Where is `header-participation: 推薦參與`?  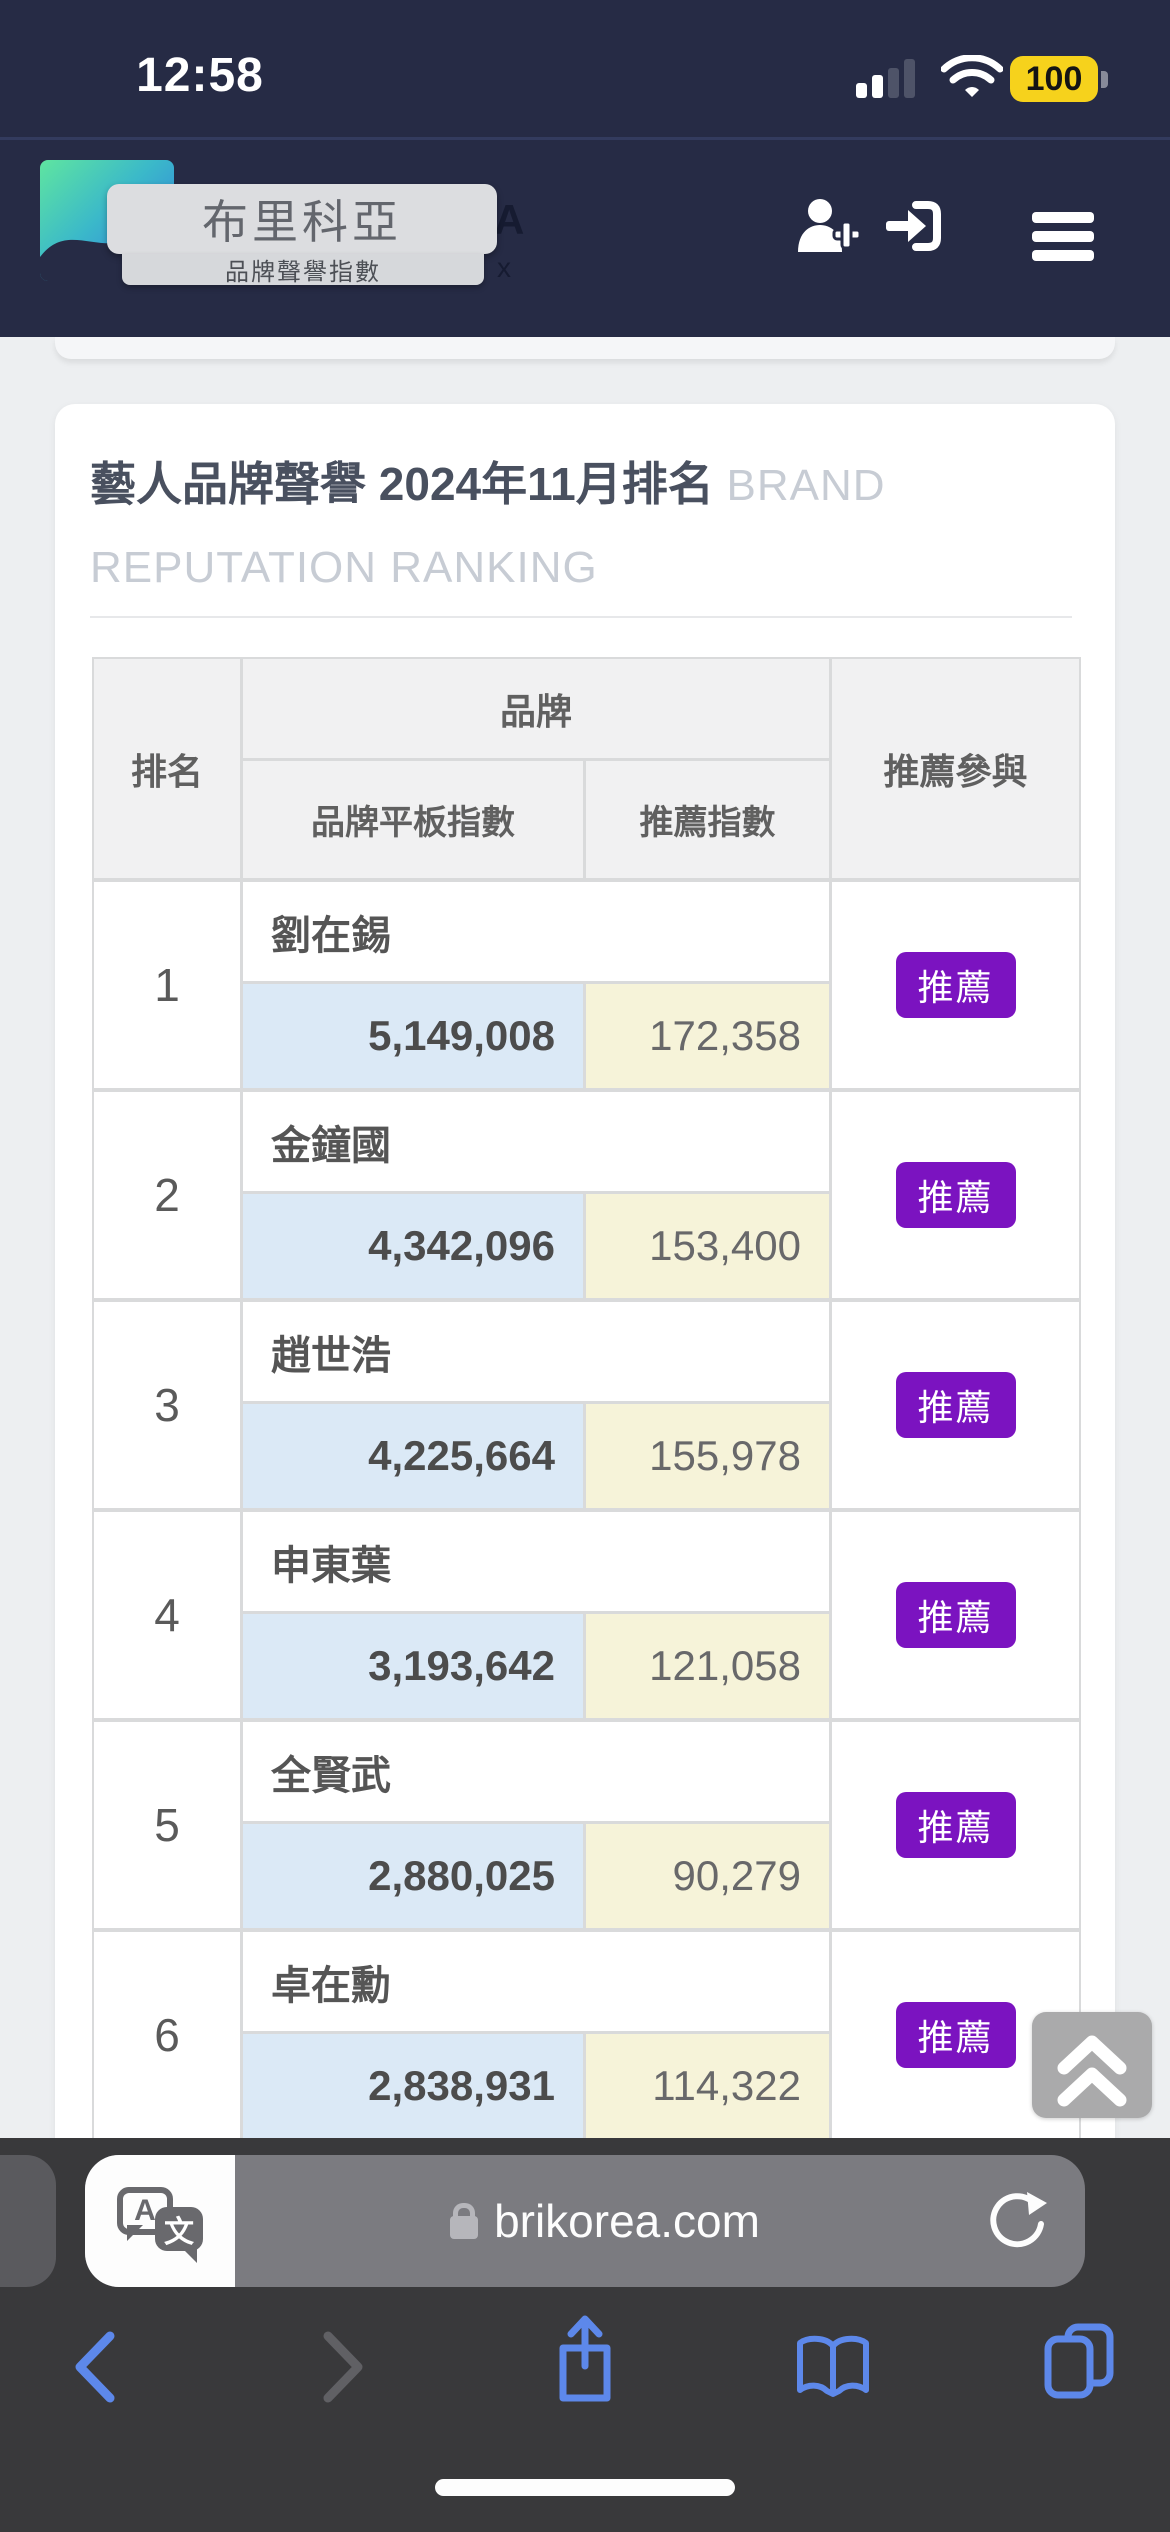
header-participation: 推薦參與 is located at coordinates (955, 768).